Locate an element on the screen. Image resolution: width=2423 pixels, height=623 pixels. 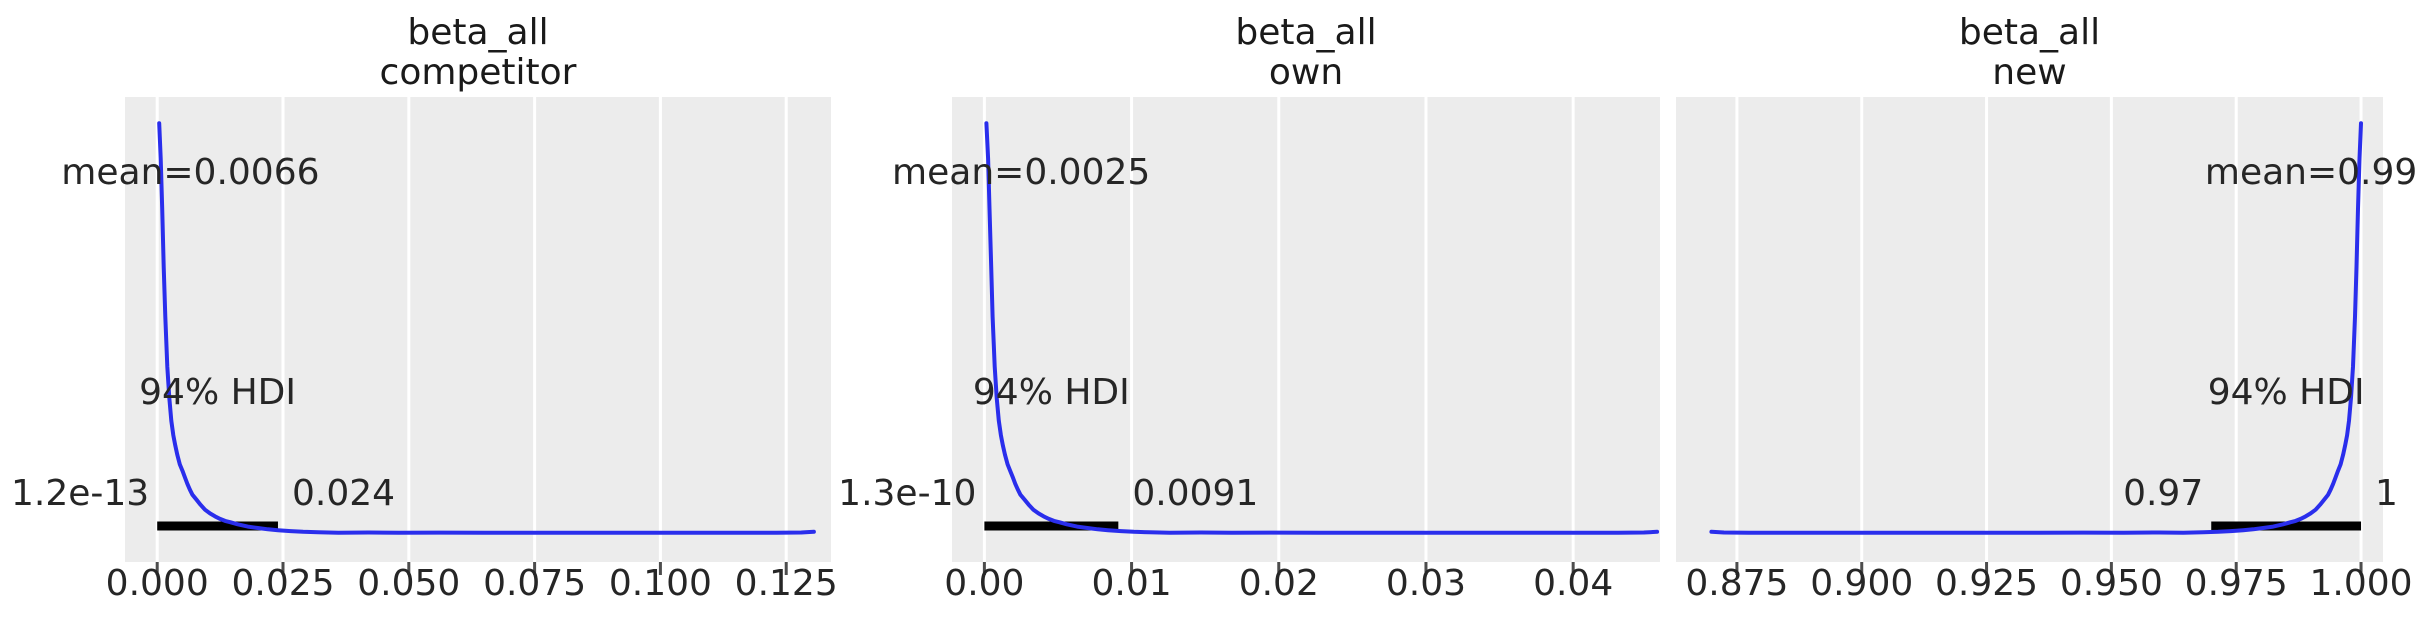
x-tick-label: 0.900 is located at coordinates (1862, 584).